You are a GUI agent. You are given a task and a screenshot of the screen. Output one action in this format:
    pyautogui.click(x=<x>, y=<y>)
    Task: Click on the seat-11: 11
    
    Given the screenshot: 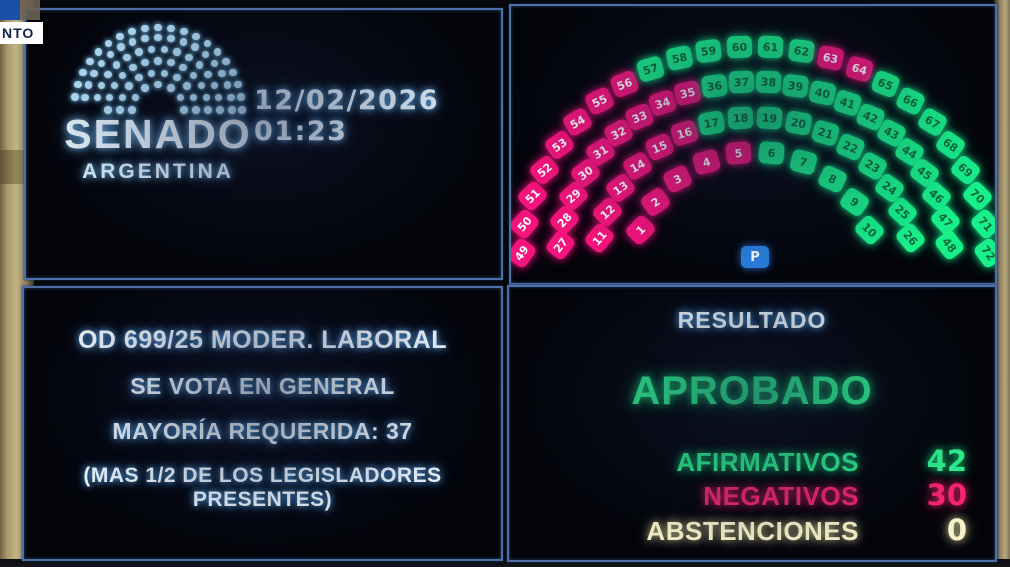 What is the action you would take?
    pyautogui.click(x=599, y=238)
    